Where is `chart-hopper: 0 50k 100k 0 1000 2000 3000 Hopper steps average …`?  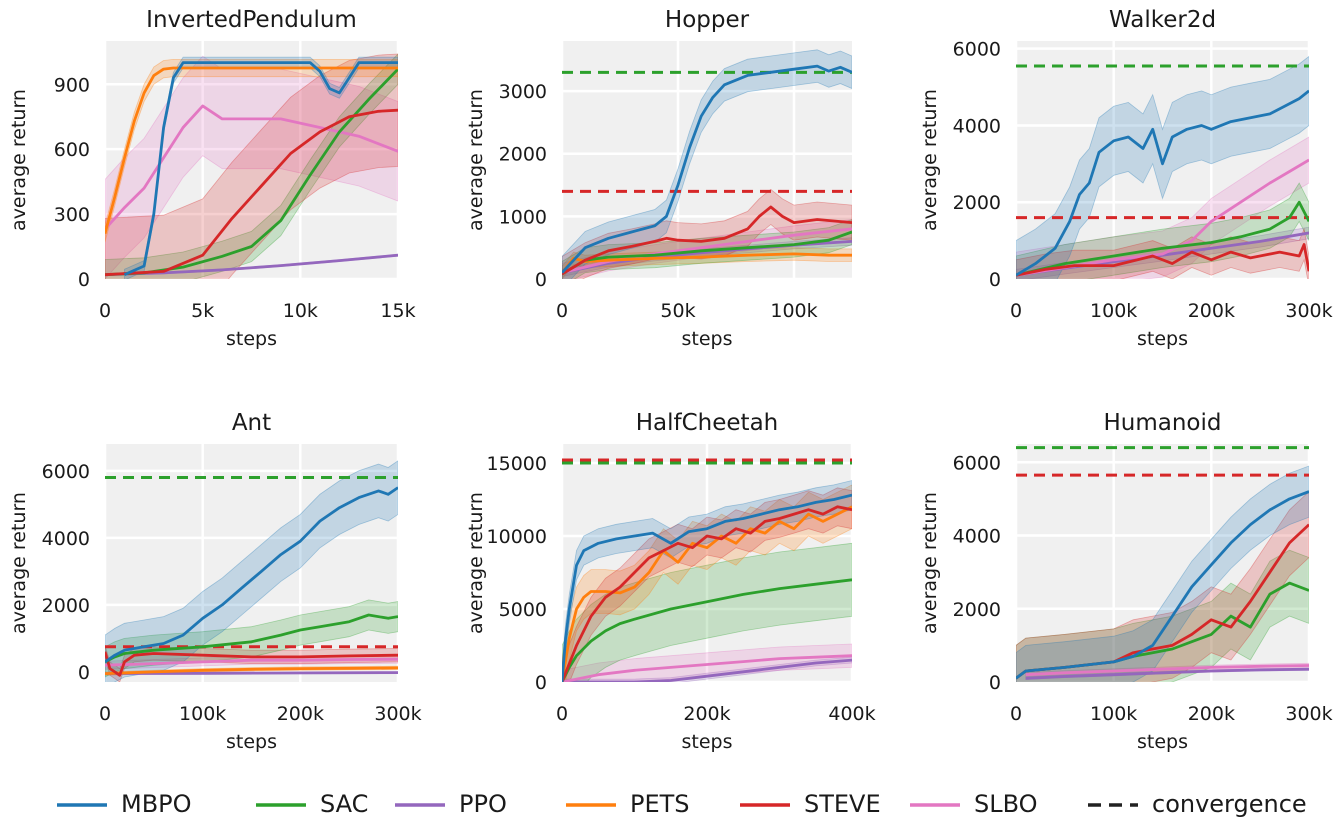 chart-hopper: 0 50k 100k 0 1000 2000 3000 Hopper steps average … is located at coordinates (658, 178).